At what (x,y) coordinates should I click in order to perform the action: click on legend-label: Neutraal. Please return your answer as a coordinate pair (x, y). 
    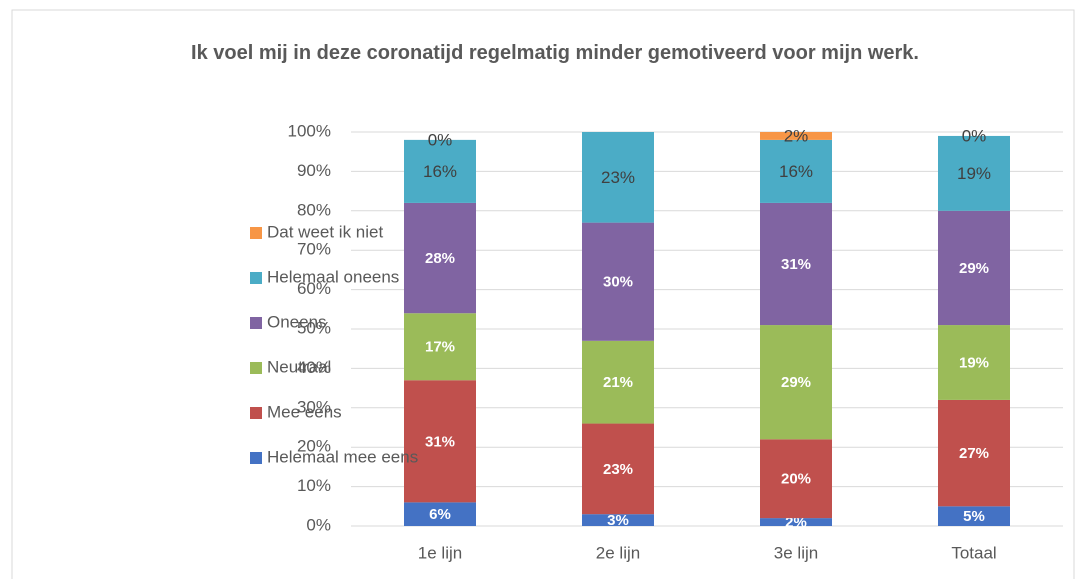
    Looking at the image, I should click on (299, 366).